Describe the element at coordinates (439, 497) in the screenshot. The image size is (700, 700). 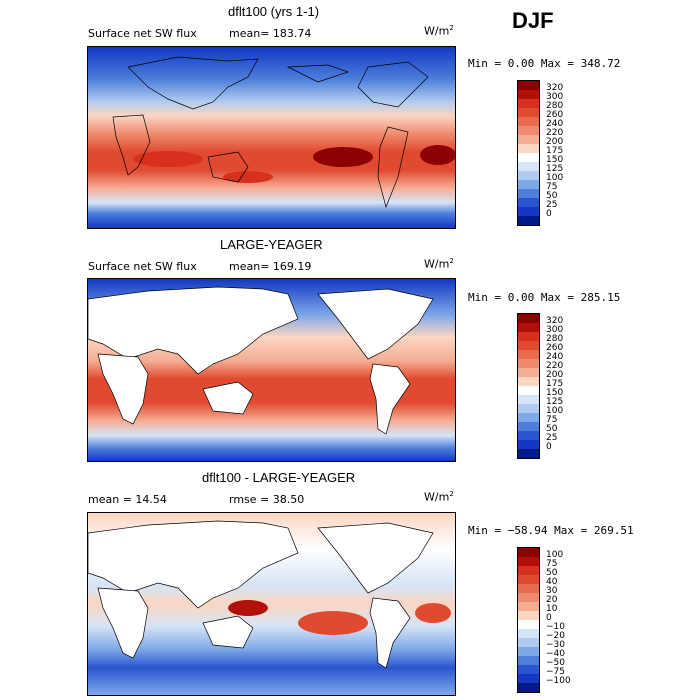
I see `panel3-units: W/m2` at that location.